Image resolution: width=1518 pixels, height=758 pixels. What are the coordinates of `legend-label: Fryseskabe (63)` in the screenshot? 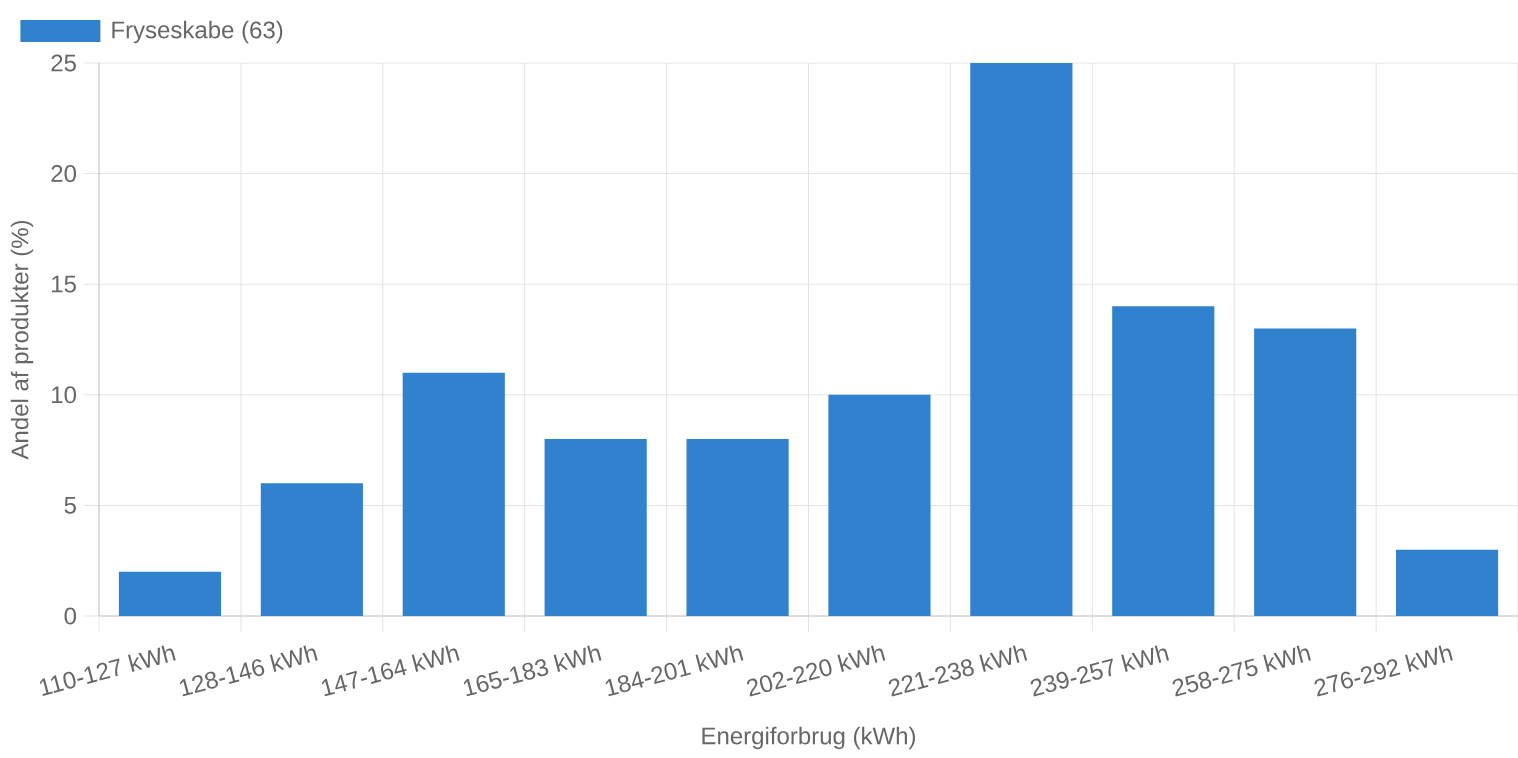 It's located at (197, 32).